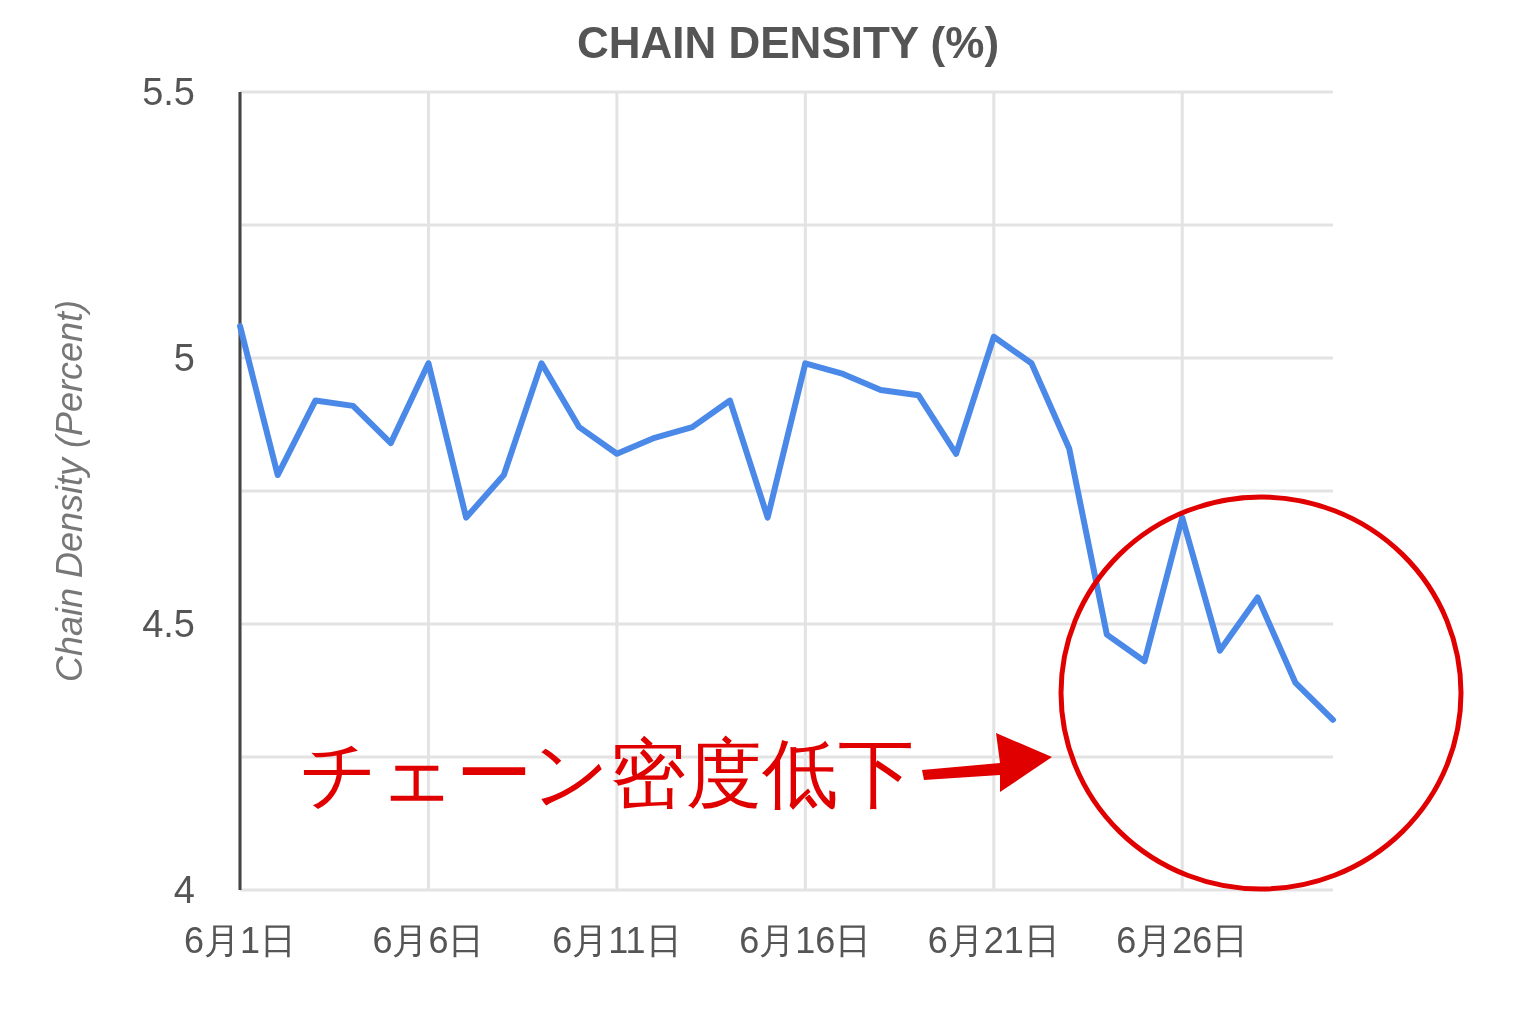  I want to click on y-axis-title: Chain Density (Percent), so click(69, 491).